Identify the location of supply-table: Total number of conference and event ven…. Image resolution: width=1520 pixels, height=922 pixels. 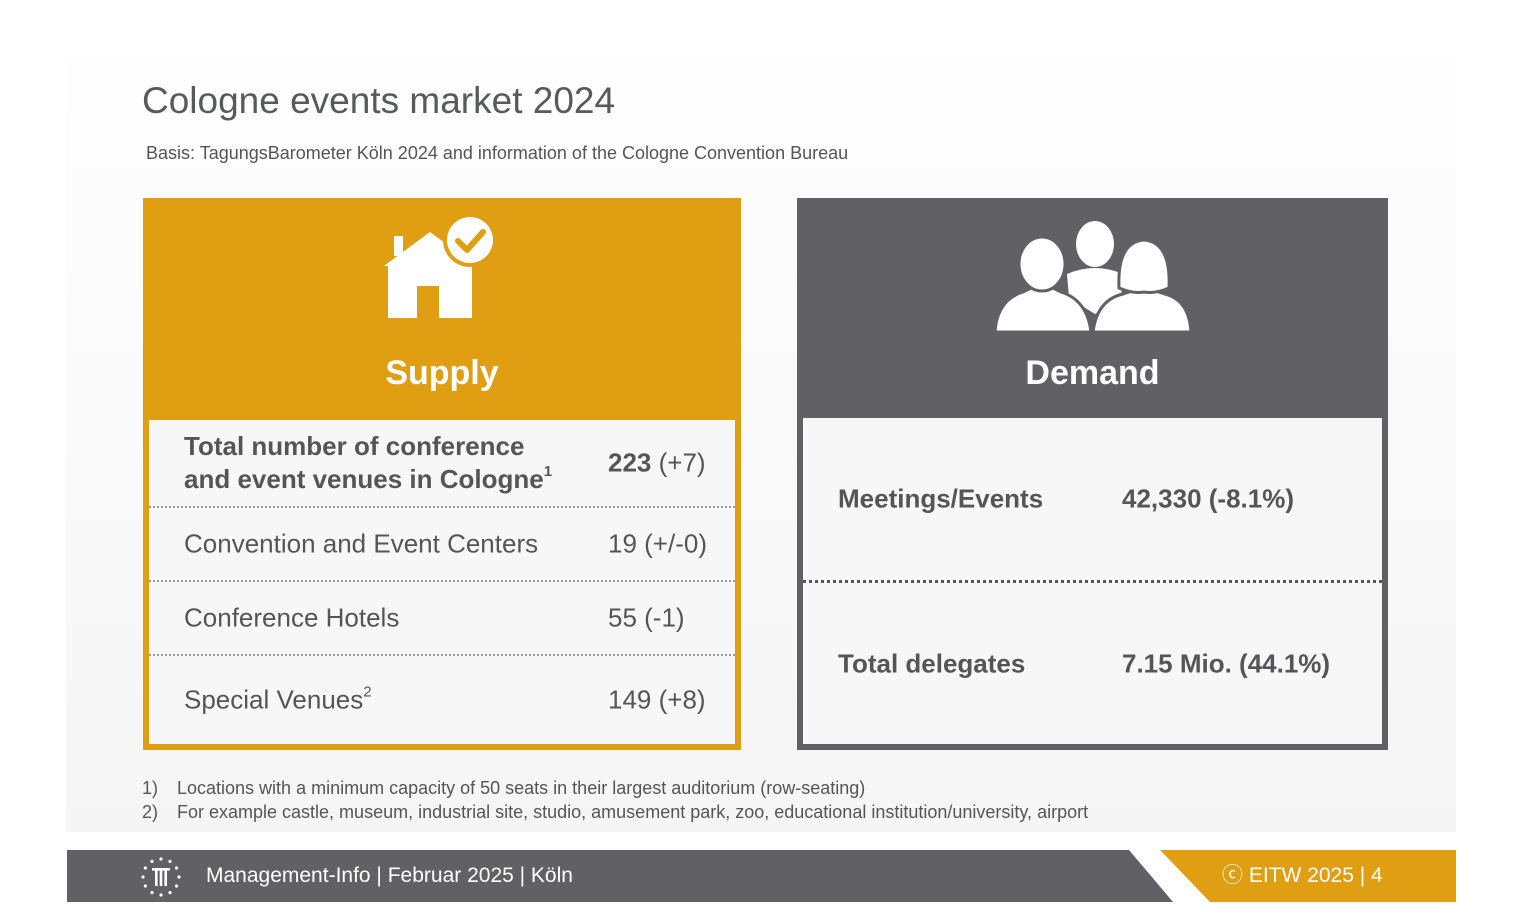
(442, 582).